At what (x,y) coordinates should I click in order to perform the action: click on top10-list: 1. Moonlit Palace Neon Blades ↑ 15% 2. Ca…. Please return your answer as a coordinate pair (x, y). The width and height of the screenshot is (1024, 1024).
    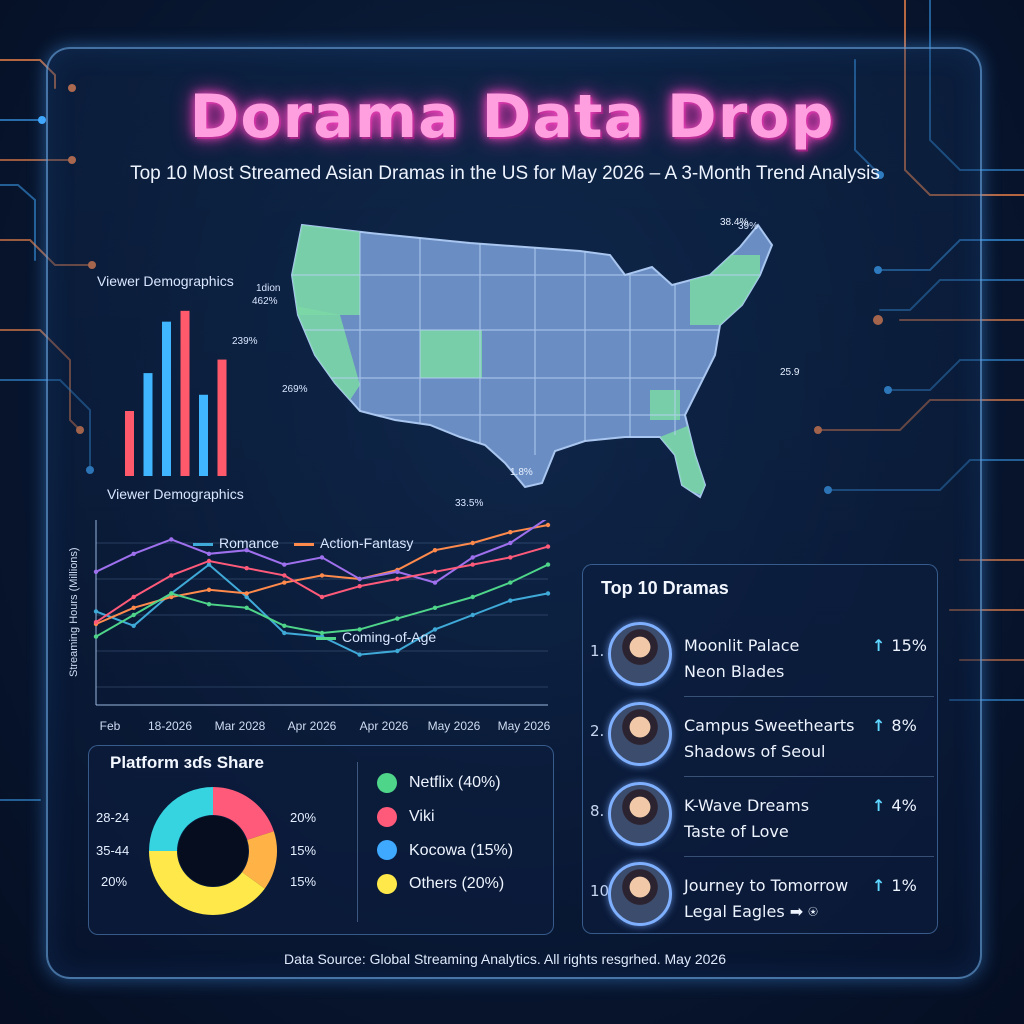
    Looking at the image, I should click on (759, 774).